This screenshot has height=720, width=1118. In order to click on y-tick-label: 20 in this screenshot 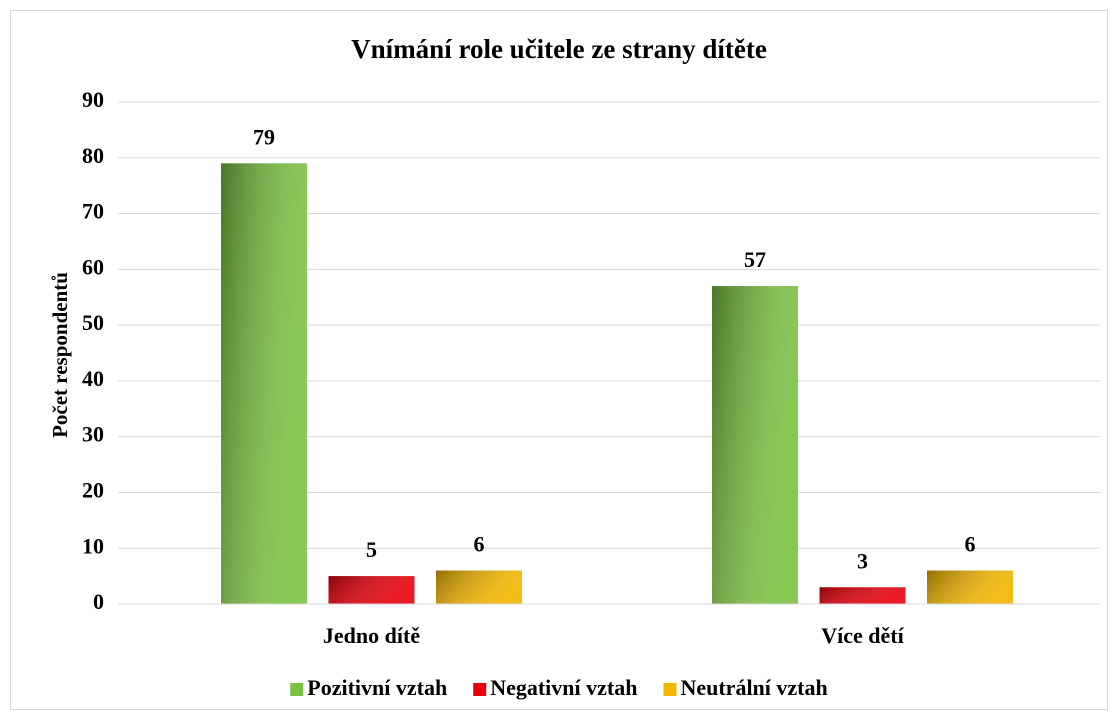, I will do `click(93, 489)`.